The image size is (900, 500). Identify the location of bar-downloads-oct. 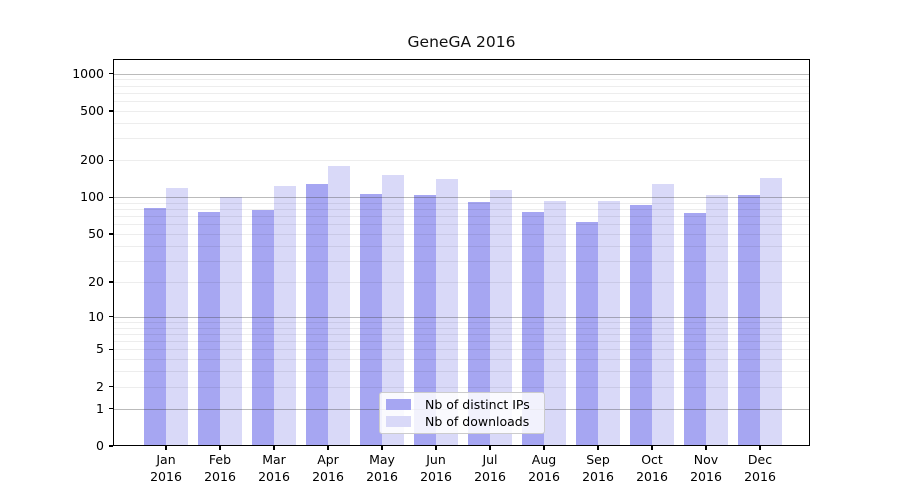
(663, 315).